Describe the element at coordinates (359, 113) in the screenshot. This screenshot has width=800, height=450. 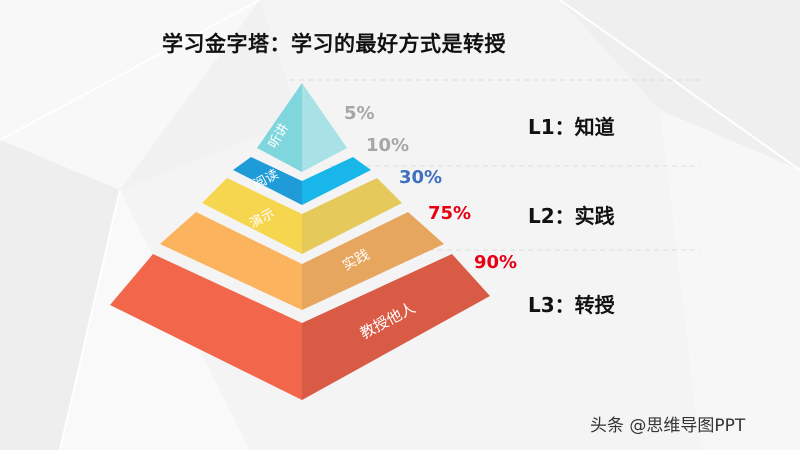
I see `percent-listening: 5%` at that location.